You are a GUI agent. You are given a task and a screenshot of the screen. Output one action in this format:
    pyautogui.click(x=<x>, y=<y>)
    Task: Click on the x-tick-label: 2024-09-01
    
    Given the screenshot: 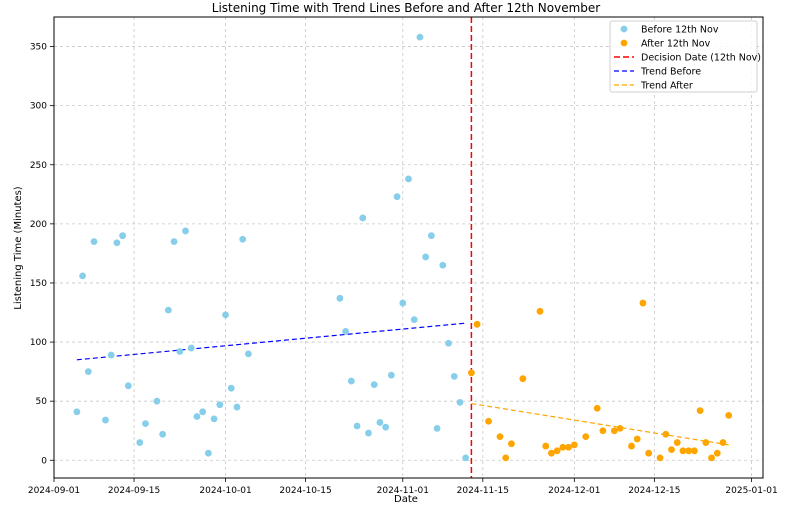 What is the action you would take?
    pyautogui.click(x=54, y=491)
    